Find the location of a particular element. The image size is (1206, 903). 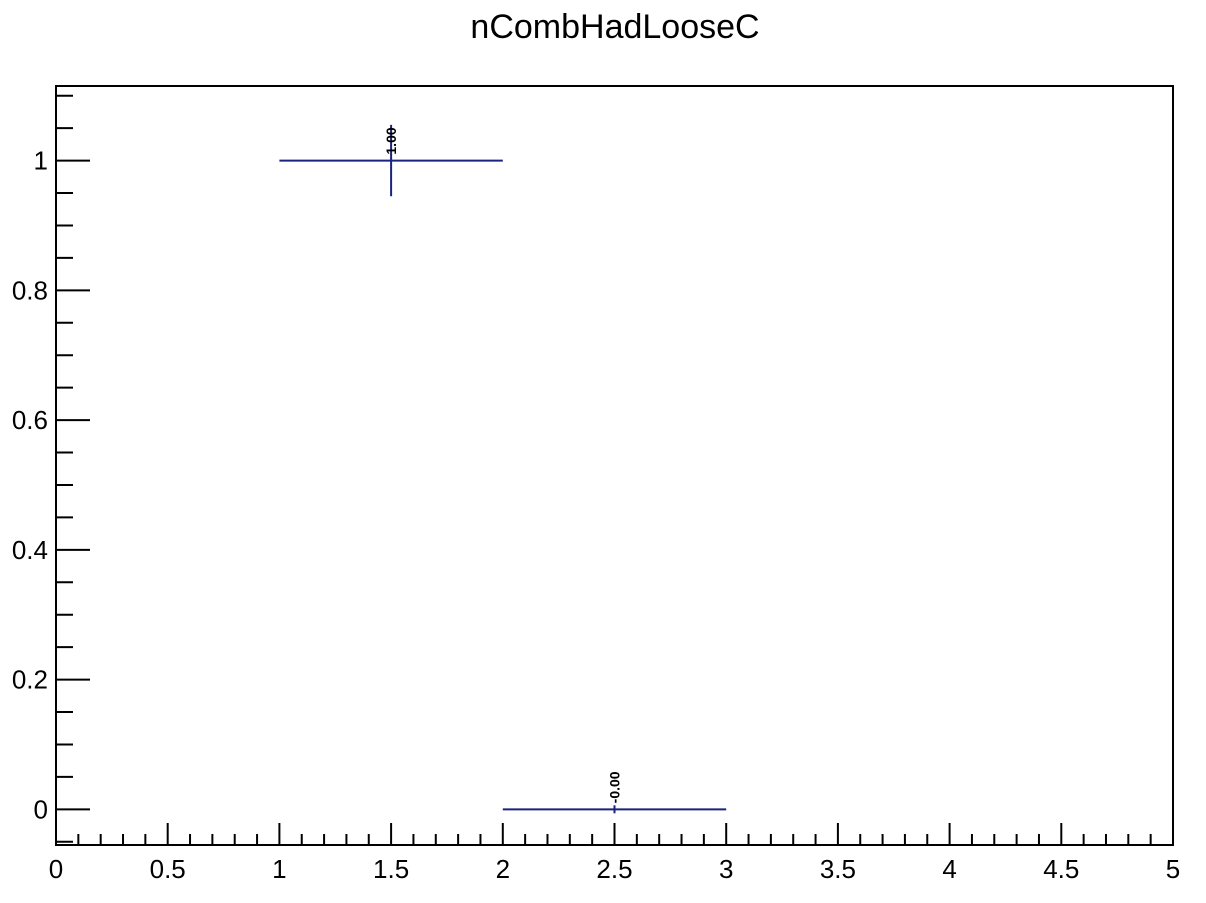

x-tick-label: 0.5 is located at coordinates (168, 869).